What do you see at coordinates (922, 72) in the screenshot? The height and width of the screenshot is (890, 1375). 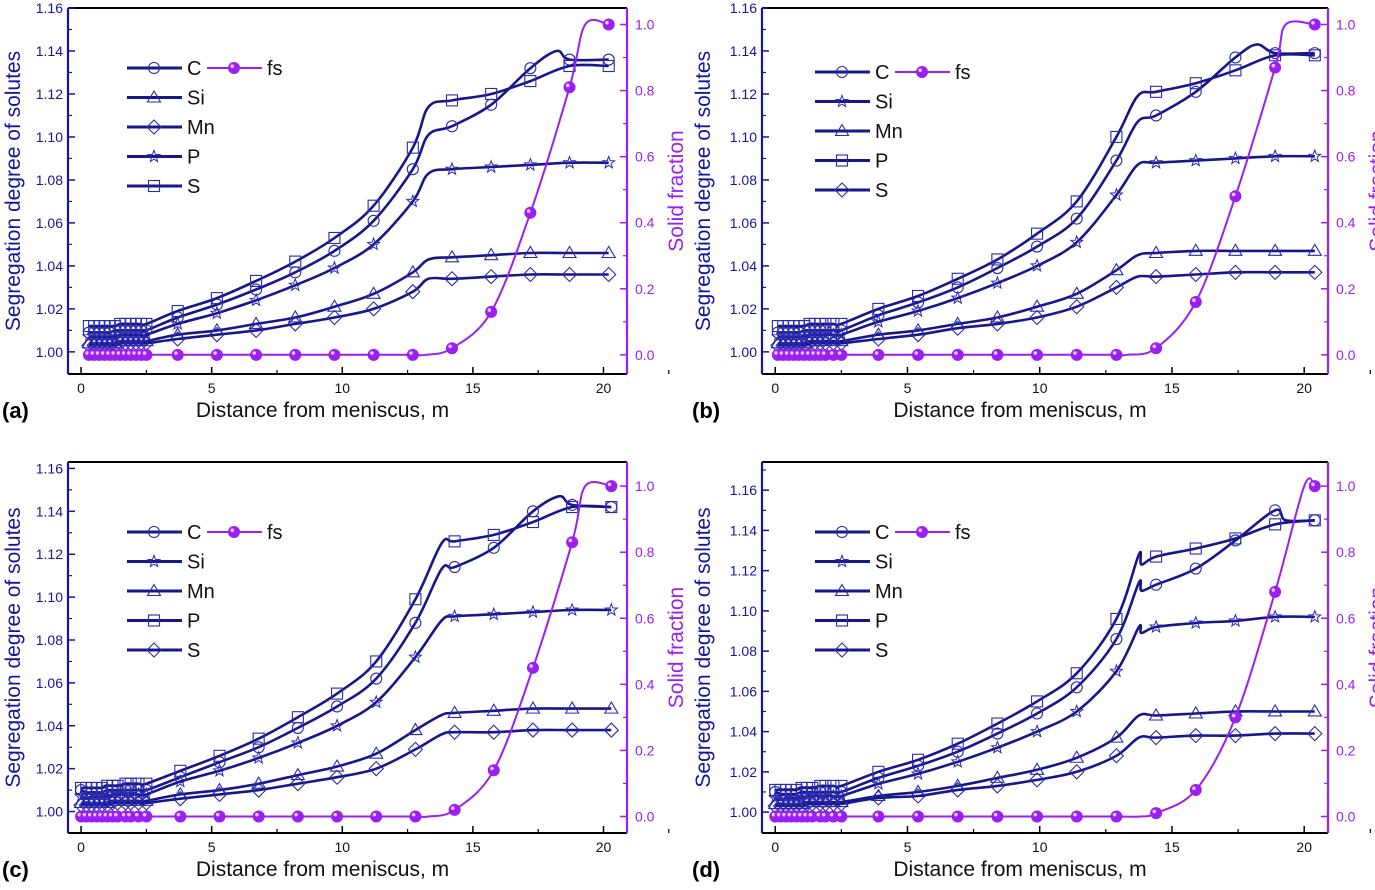 I see `legend-marker-fs` at bounding box center [922, 72].